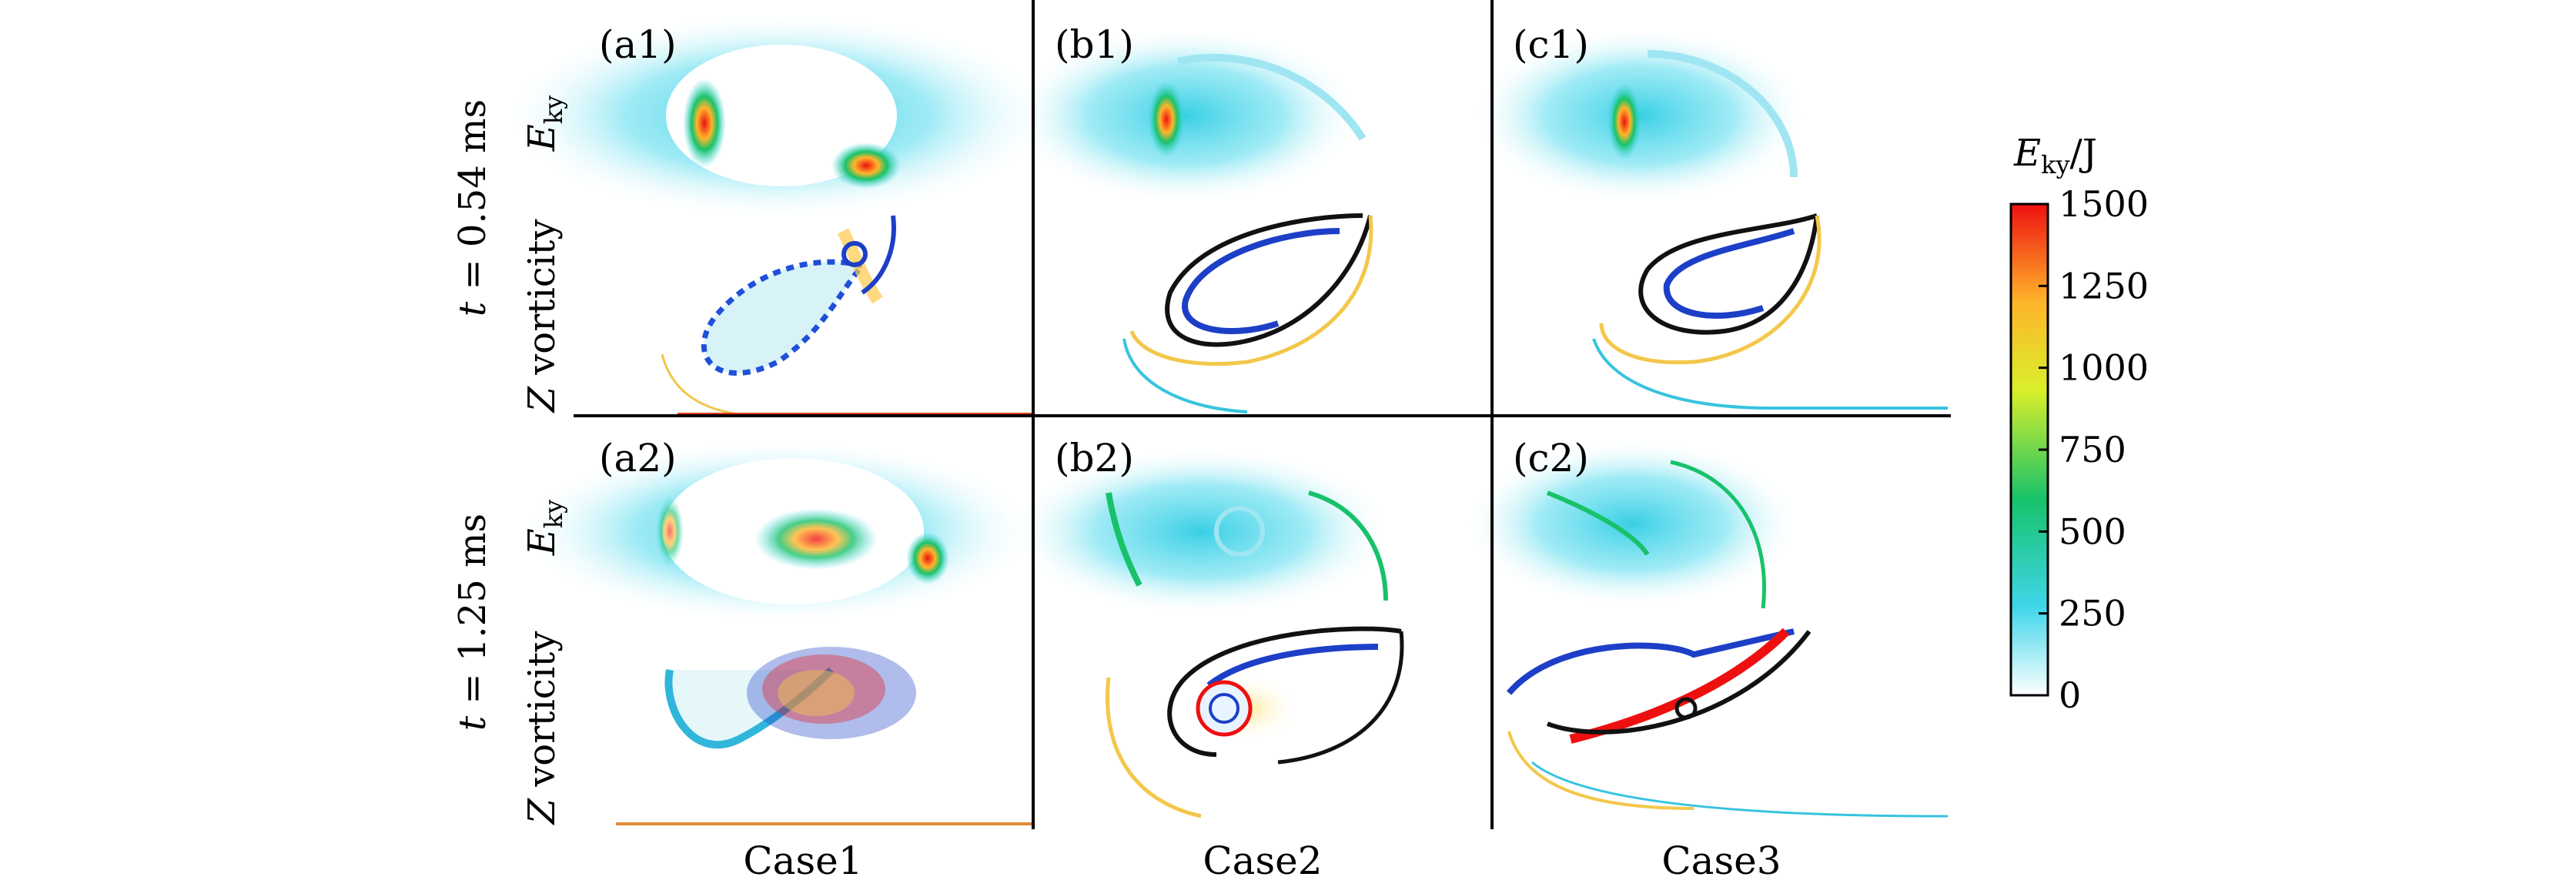 The height and width of the screenshot is (887, 2576). Describe the element at coordinates (1095, 458) in the screenshot. I see `panel-tag-b2: (b2)` at that location.